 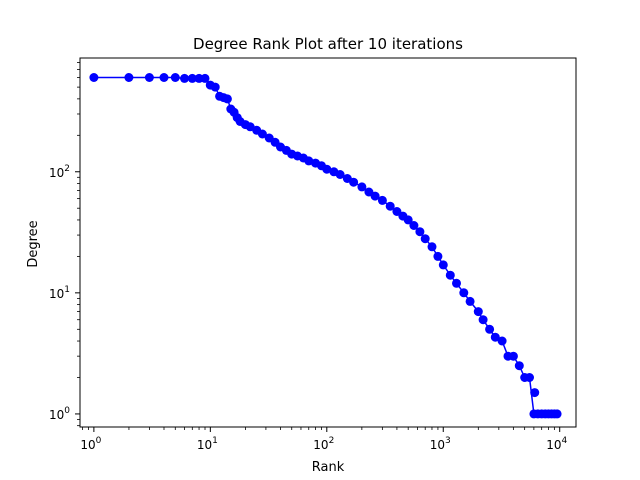 What do you see at coordinates (33, 243) in the screenshot?
I see `y-axis-label: Degree` at bounding box center [33, 243].